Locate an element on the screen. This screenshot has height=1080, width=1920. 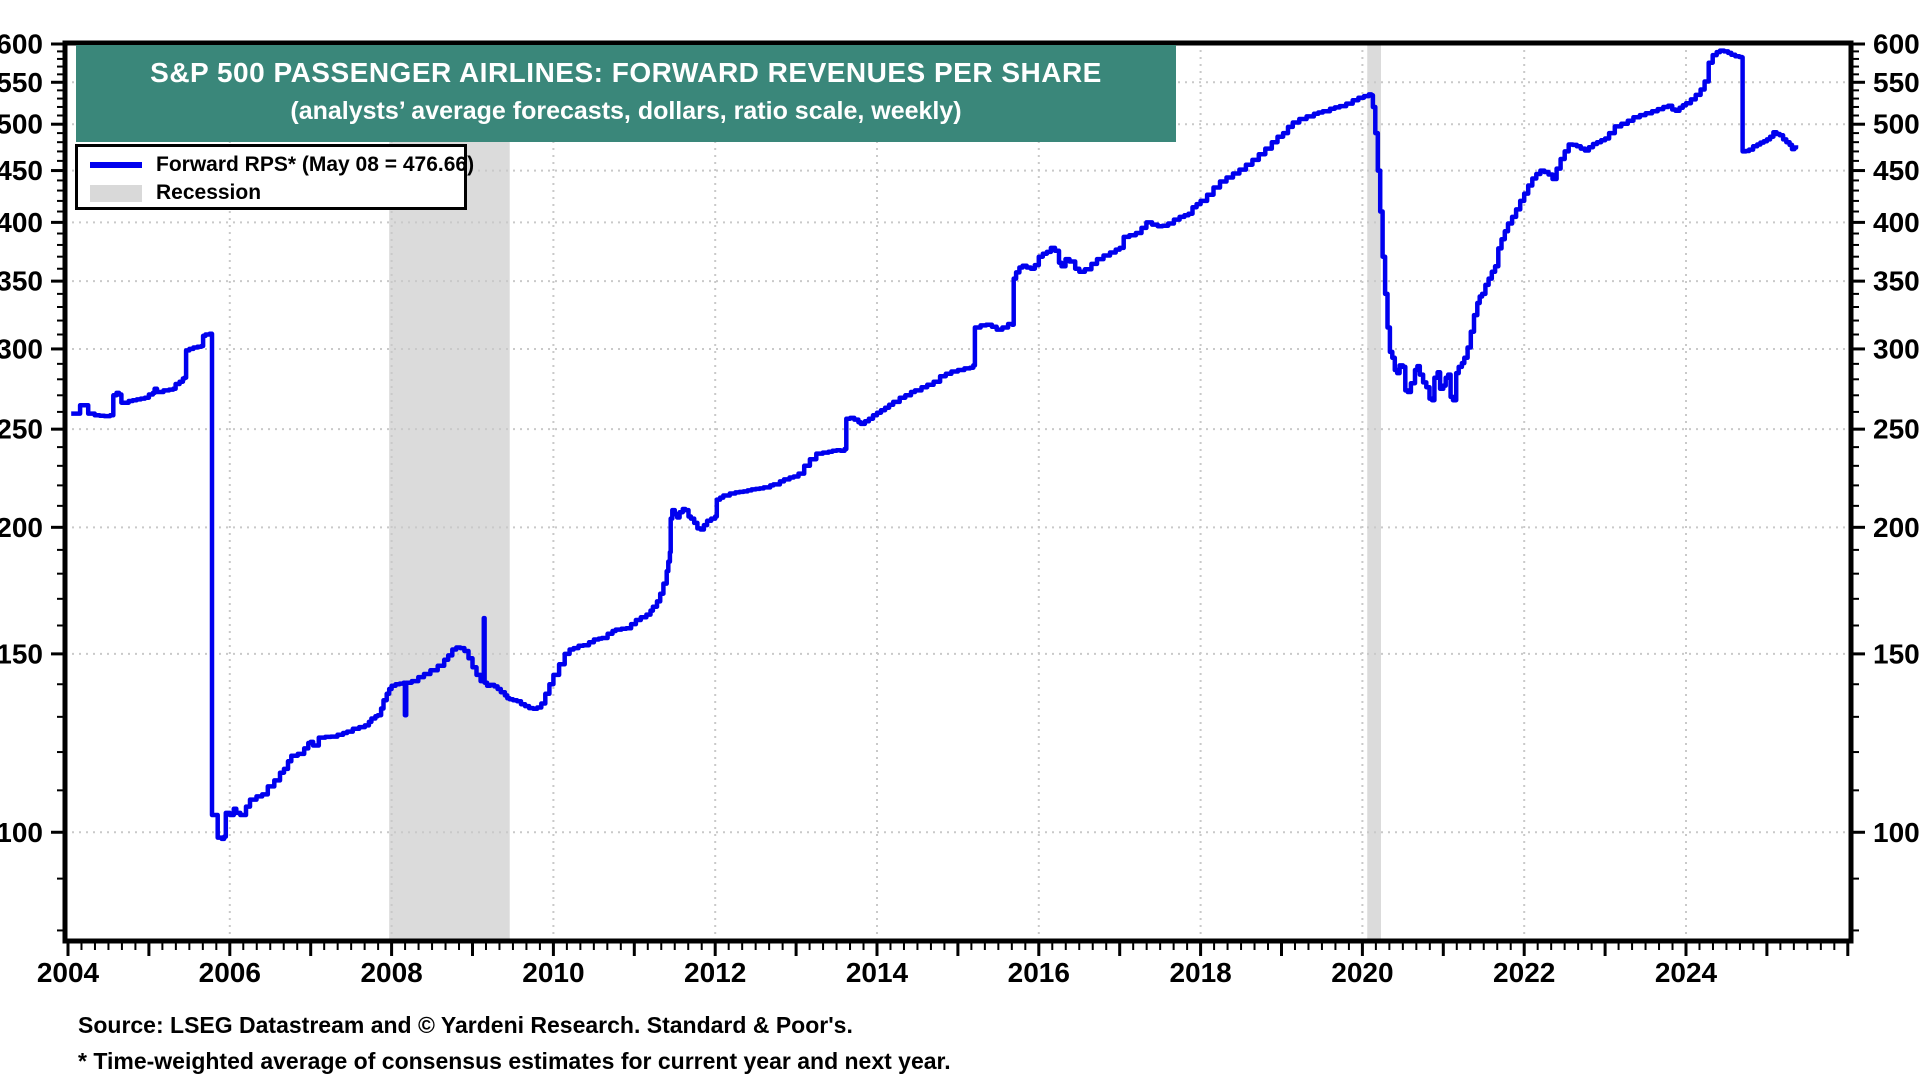
y-axis-label-right: 500 is located at coordinates (1896, 124).